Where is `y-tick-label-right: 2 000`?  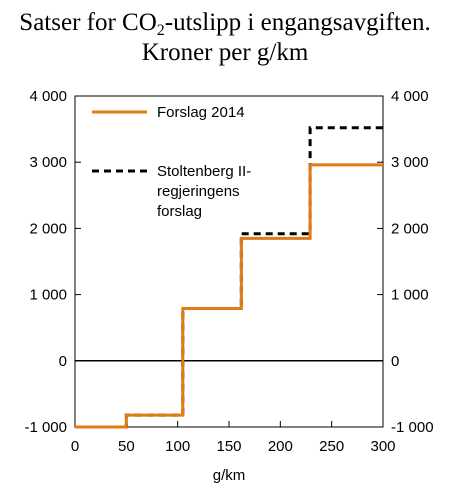
y-tick-label-right: 2 000 is located at coordinates (410, 228).